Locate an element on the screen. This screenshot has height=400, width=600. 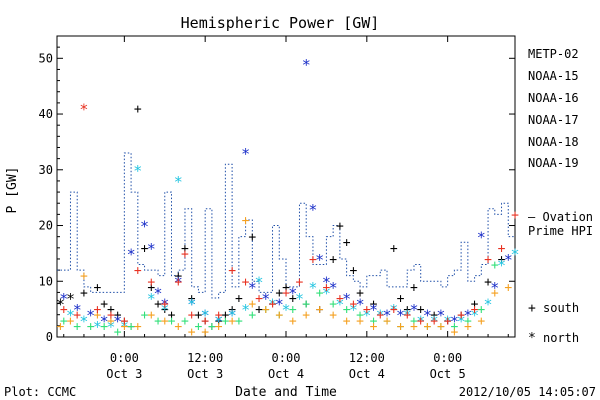
y-axis-label: P [GW] is located at coordinates (12, 190).